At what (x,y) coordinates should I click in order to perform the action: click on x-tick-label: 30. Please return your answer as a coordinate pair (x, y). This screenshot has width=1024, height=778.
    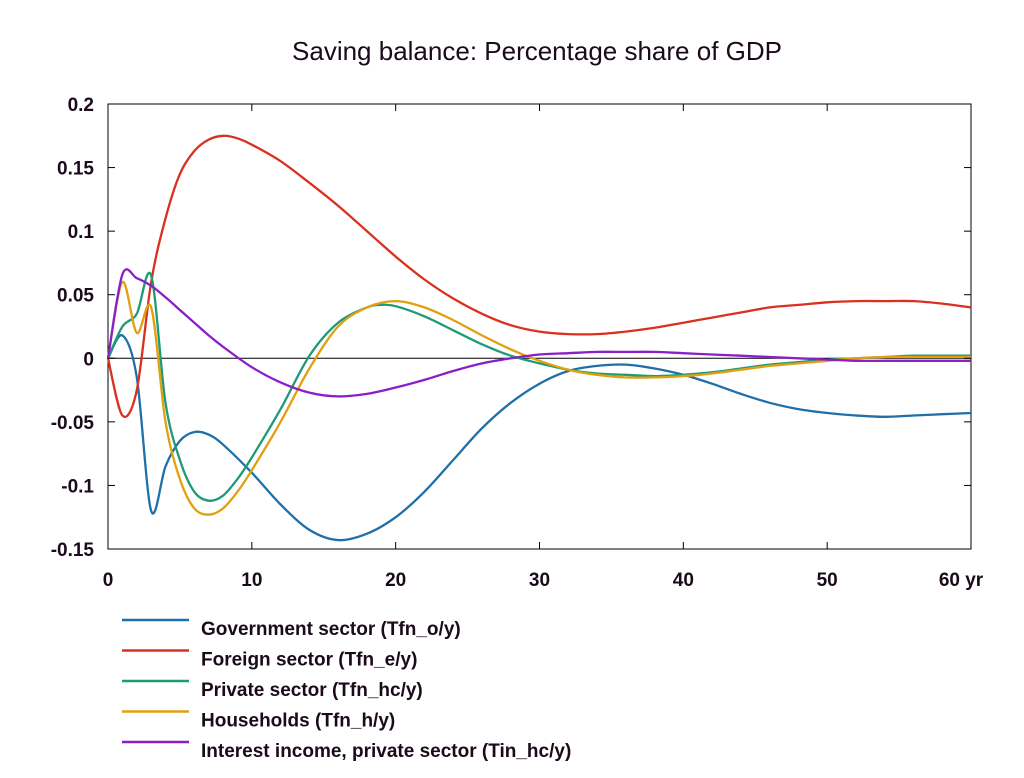
    Looking at the image, I should click on (539, 580).